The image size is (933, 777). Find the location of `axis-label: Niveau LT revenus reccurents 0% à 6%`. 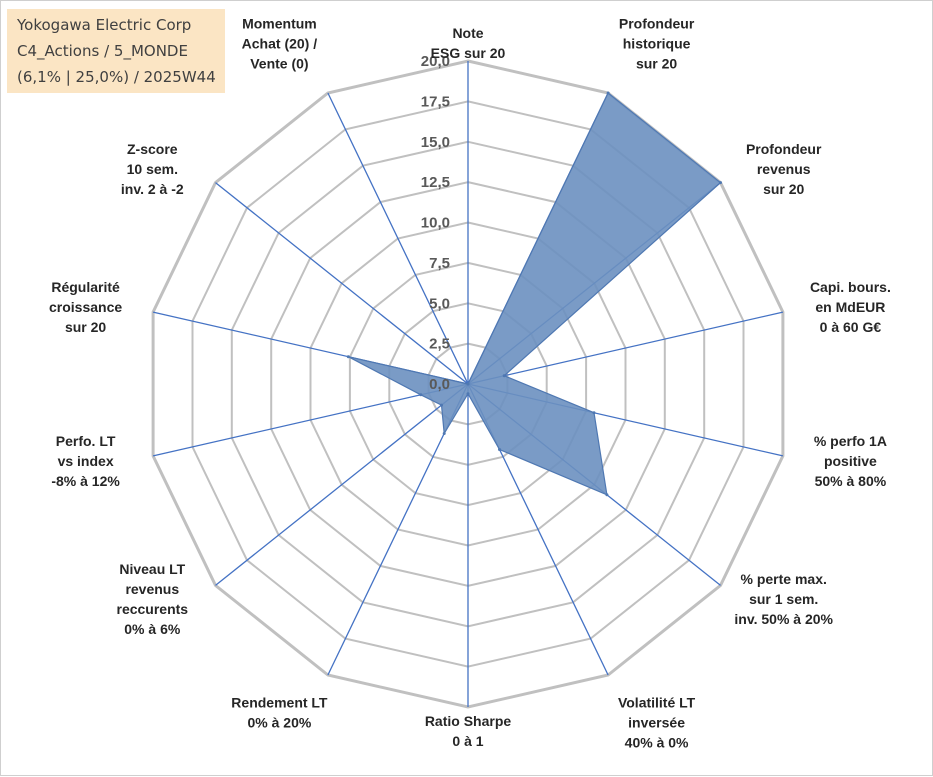

axis-label: Niveau LT revenus reccurents 0% à 6% is located at coordinates (153, 599).